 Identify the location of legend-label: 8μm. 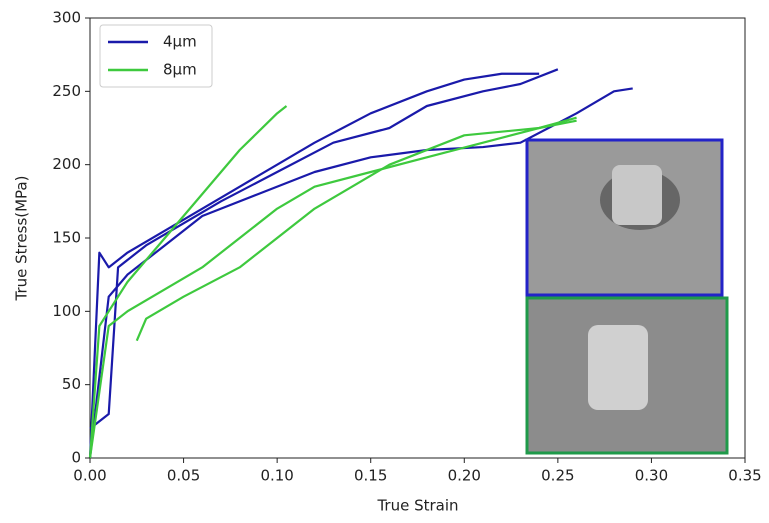
(180, 70).